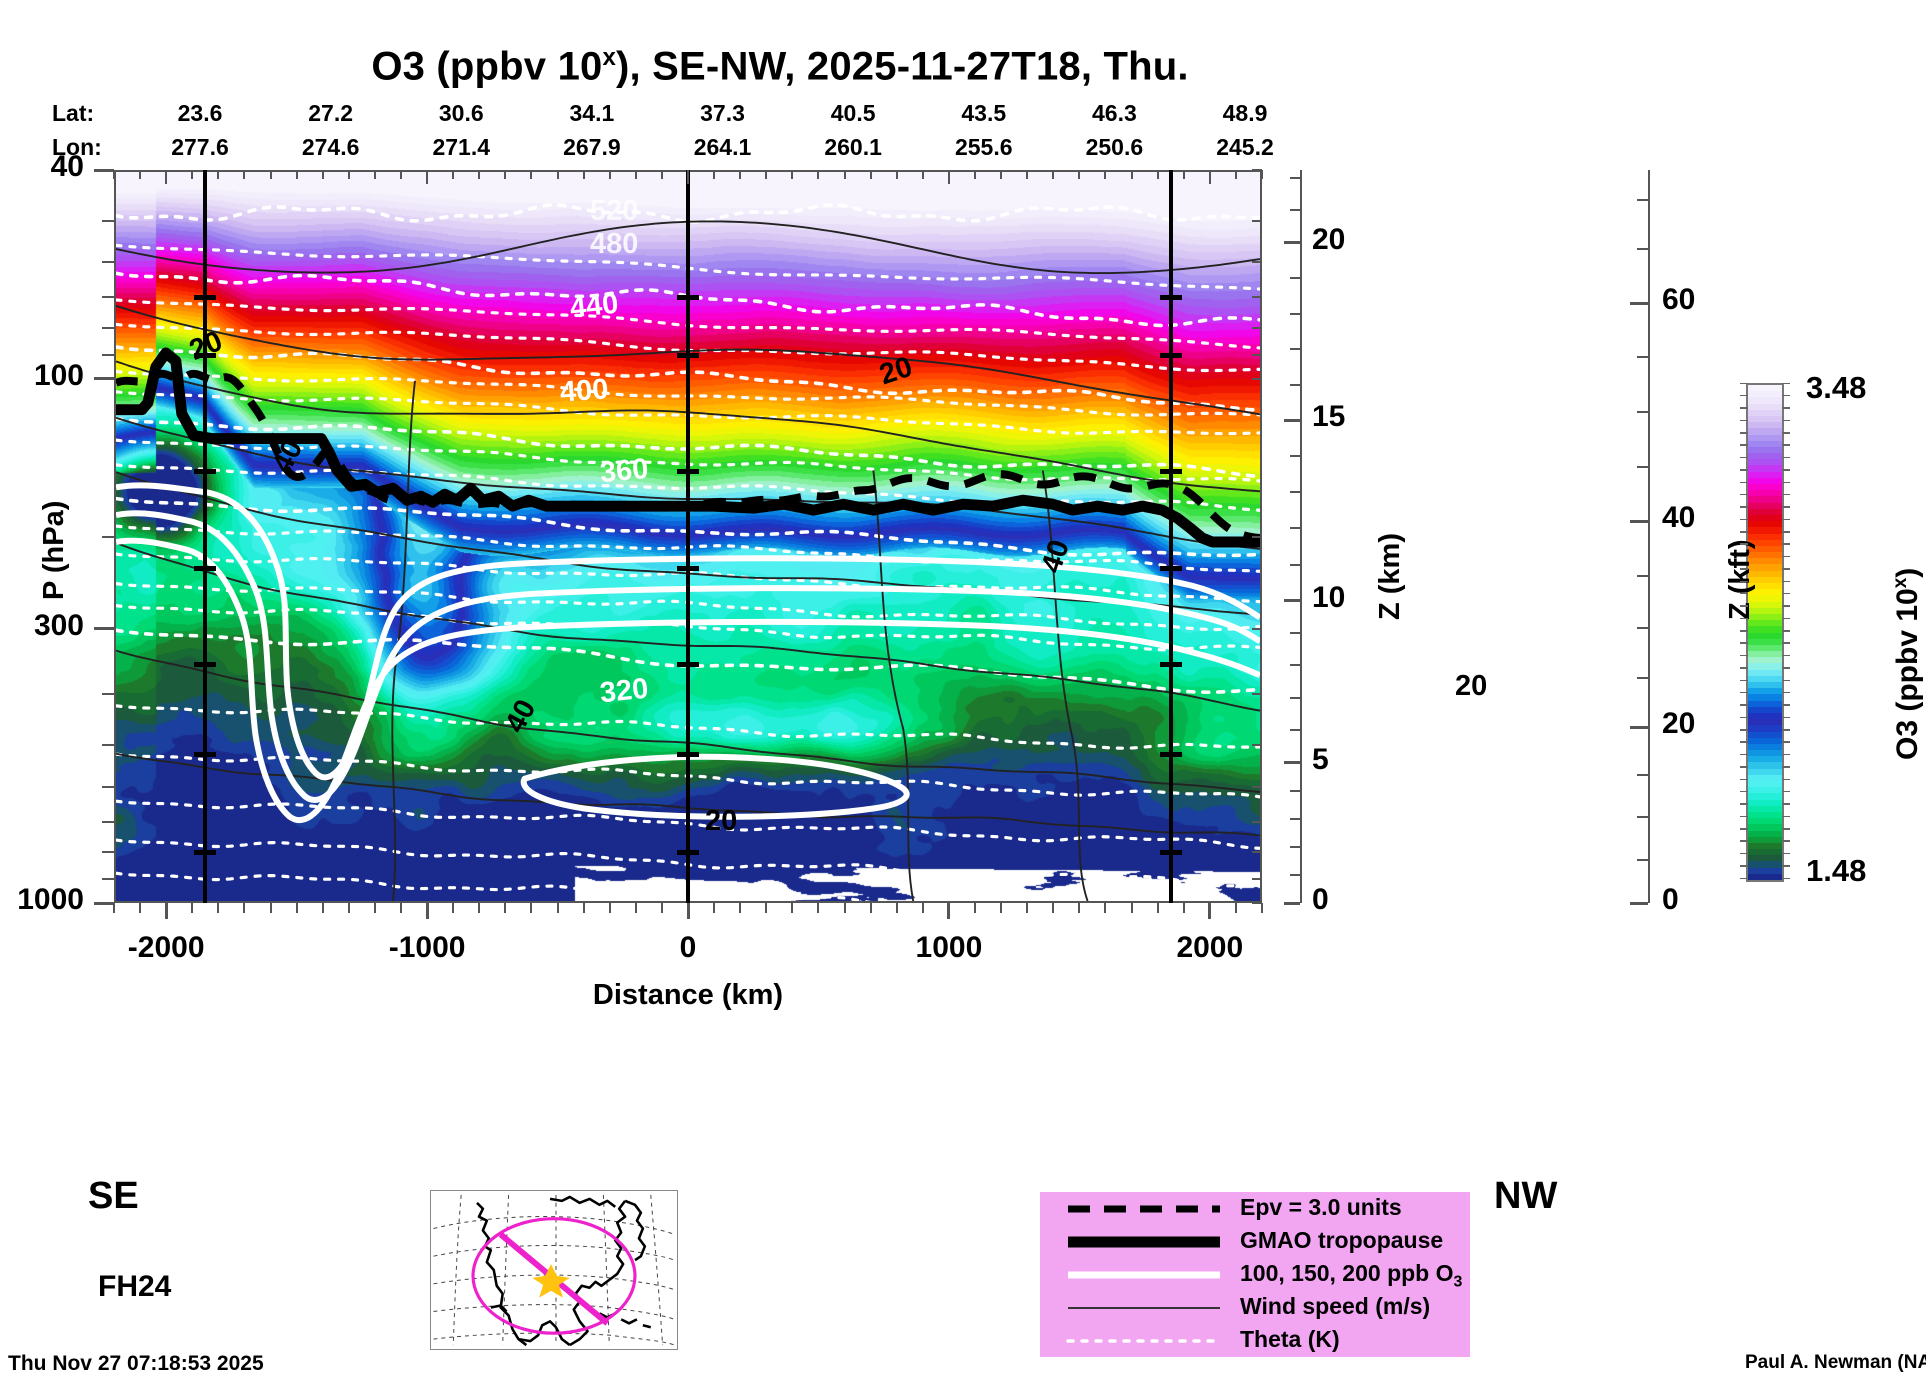 The width and height of the screenshot is (1926, 1394). What do you see at coordinates (1320, 759) in the screenshot?
I see `z-km-tick-label: 5` at bounding box center [1320, 759].